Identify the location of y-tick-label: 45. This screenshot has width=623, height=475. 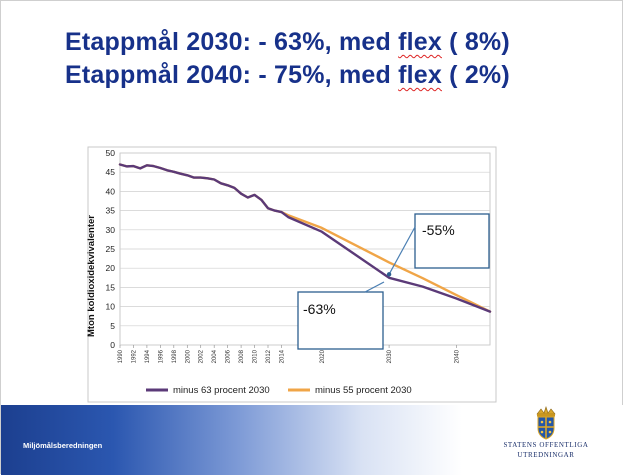
(111, 172).